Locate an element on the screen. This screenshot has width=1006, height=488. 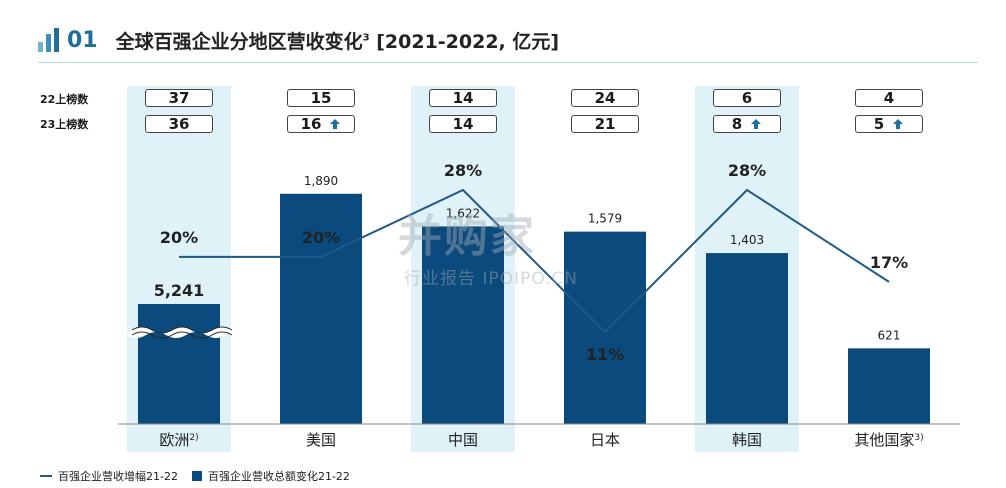
rank-value: 15 is located at coordinates (321, 98).